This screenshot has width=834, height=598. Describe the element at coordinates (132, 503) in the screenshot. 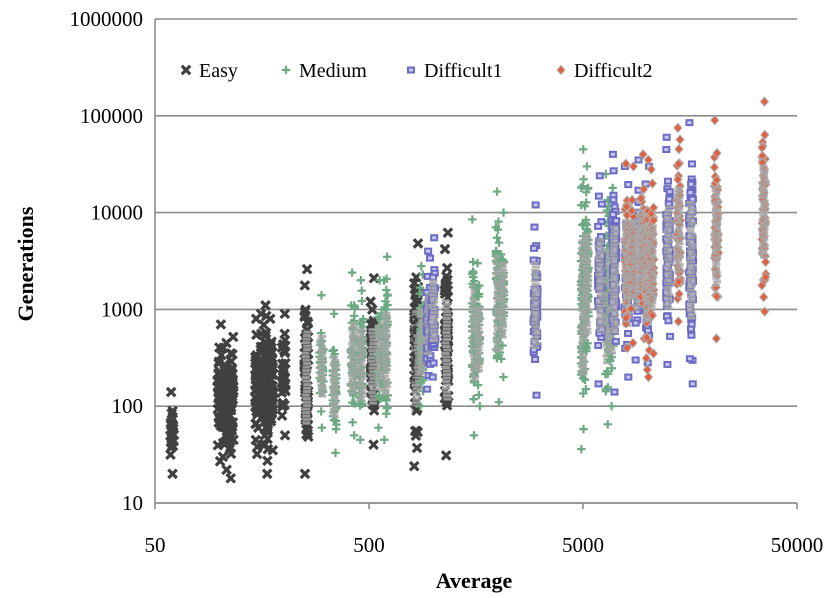

I see `y-tick-label: 10` at that location.